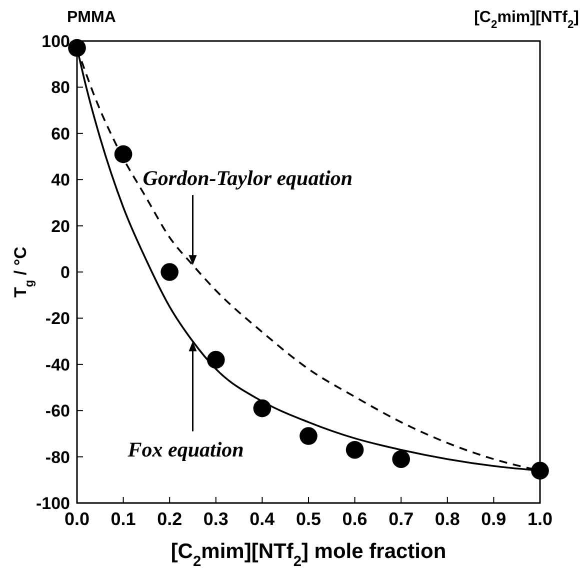 This screenshot has width=581, height=574. Describe the element at coordinates (401, 519) in the screenshot. I see `x-tick-label: 0.7` at that location.